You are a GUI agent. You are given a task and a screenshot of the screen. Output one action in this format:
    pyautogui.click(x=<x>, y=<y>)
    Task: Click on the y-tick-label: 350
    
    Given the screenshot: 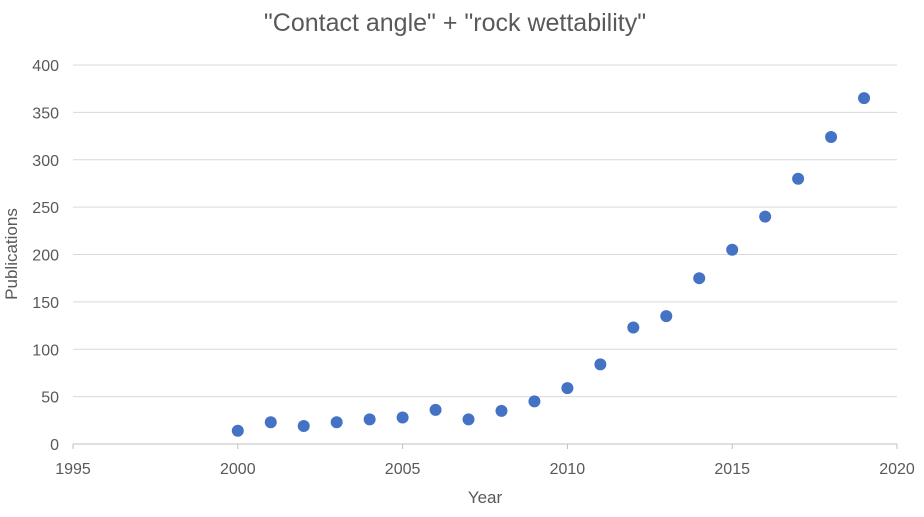 What is the action you would take?
    pyautogui.click(x=45, y=113)
    